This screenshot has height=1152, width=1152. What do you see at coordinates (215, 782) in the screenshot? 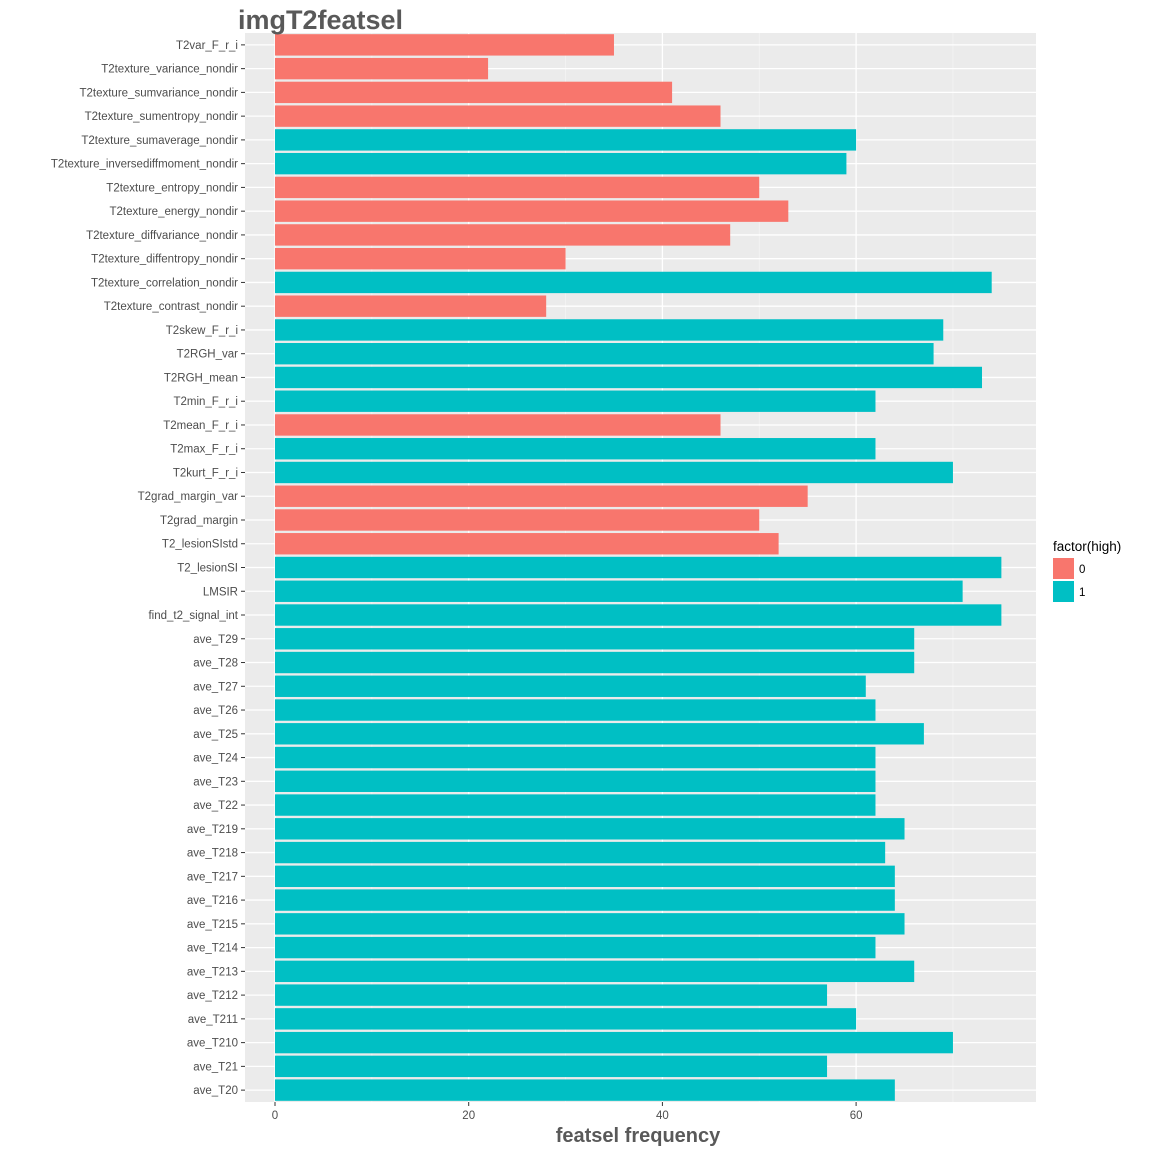
I see `y-tick-label: ave_T23` at bounding box center [215, 782].